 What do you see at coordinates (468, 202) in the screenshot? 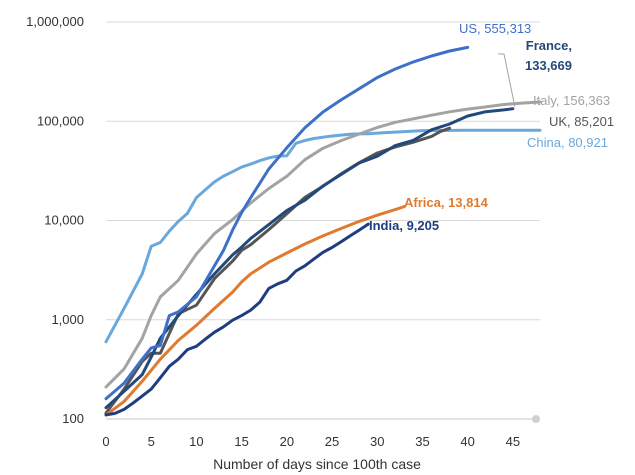
I see `series-value-africa: 13,814` at bounding box center [468, 202].